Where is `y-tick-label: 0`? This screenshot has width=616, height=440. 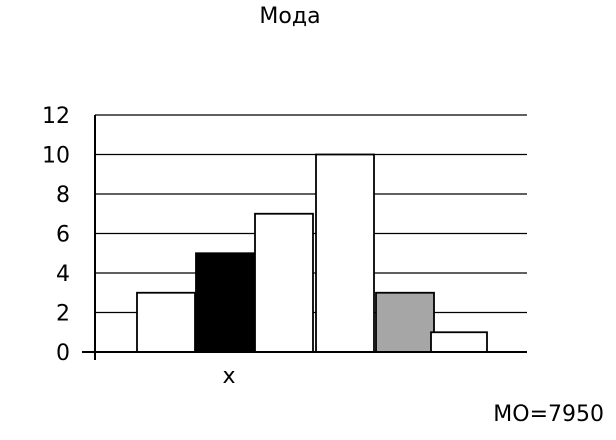
y-tick-label: 0 is located at coordinates (63, 353).